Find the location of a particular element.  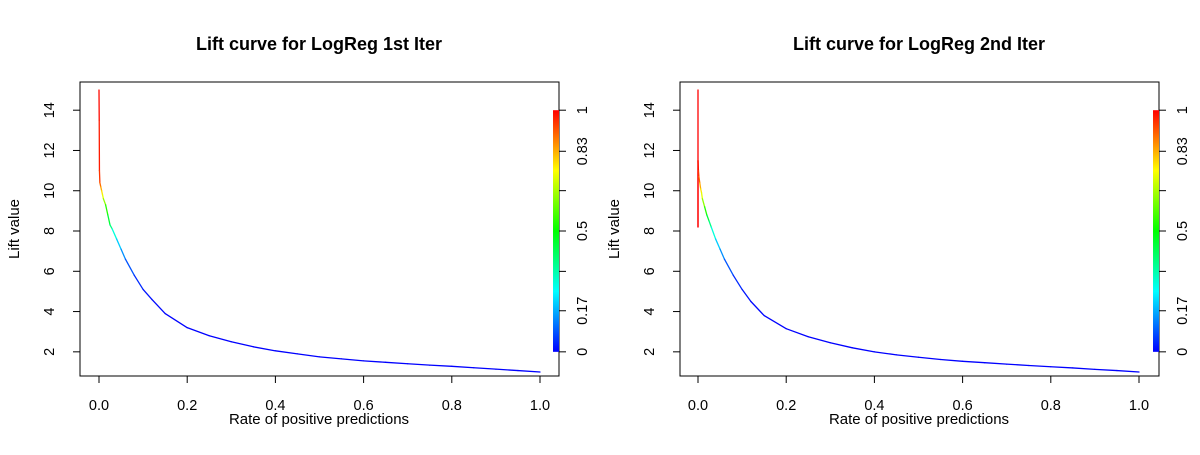

chart-title: Lift curve for LogReg 1st Iter is located at coordinates (319, 44).